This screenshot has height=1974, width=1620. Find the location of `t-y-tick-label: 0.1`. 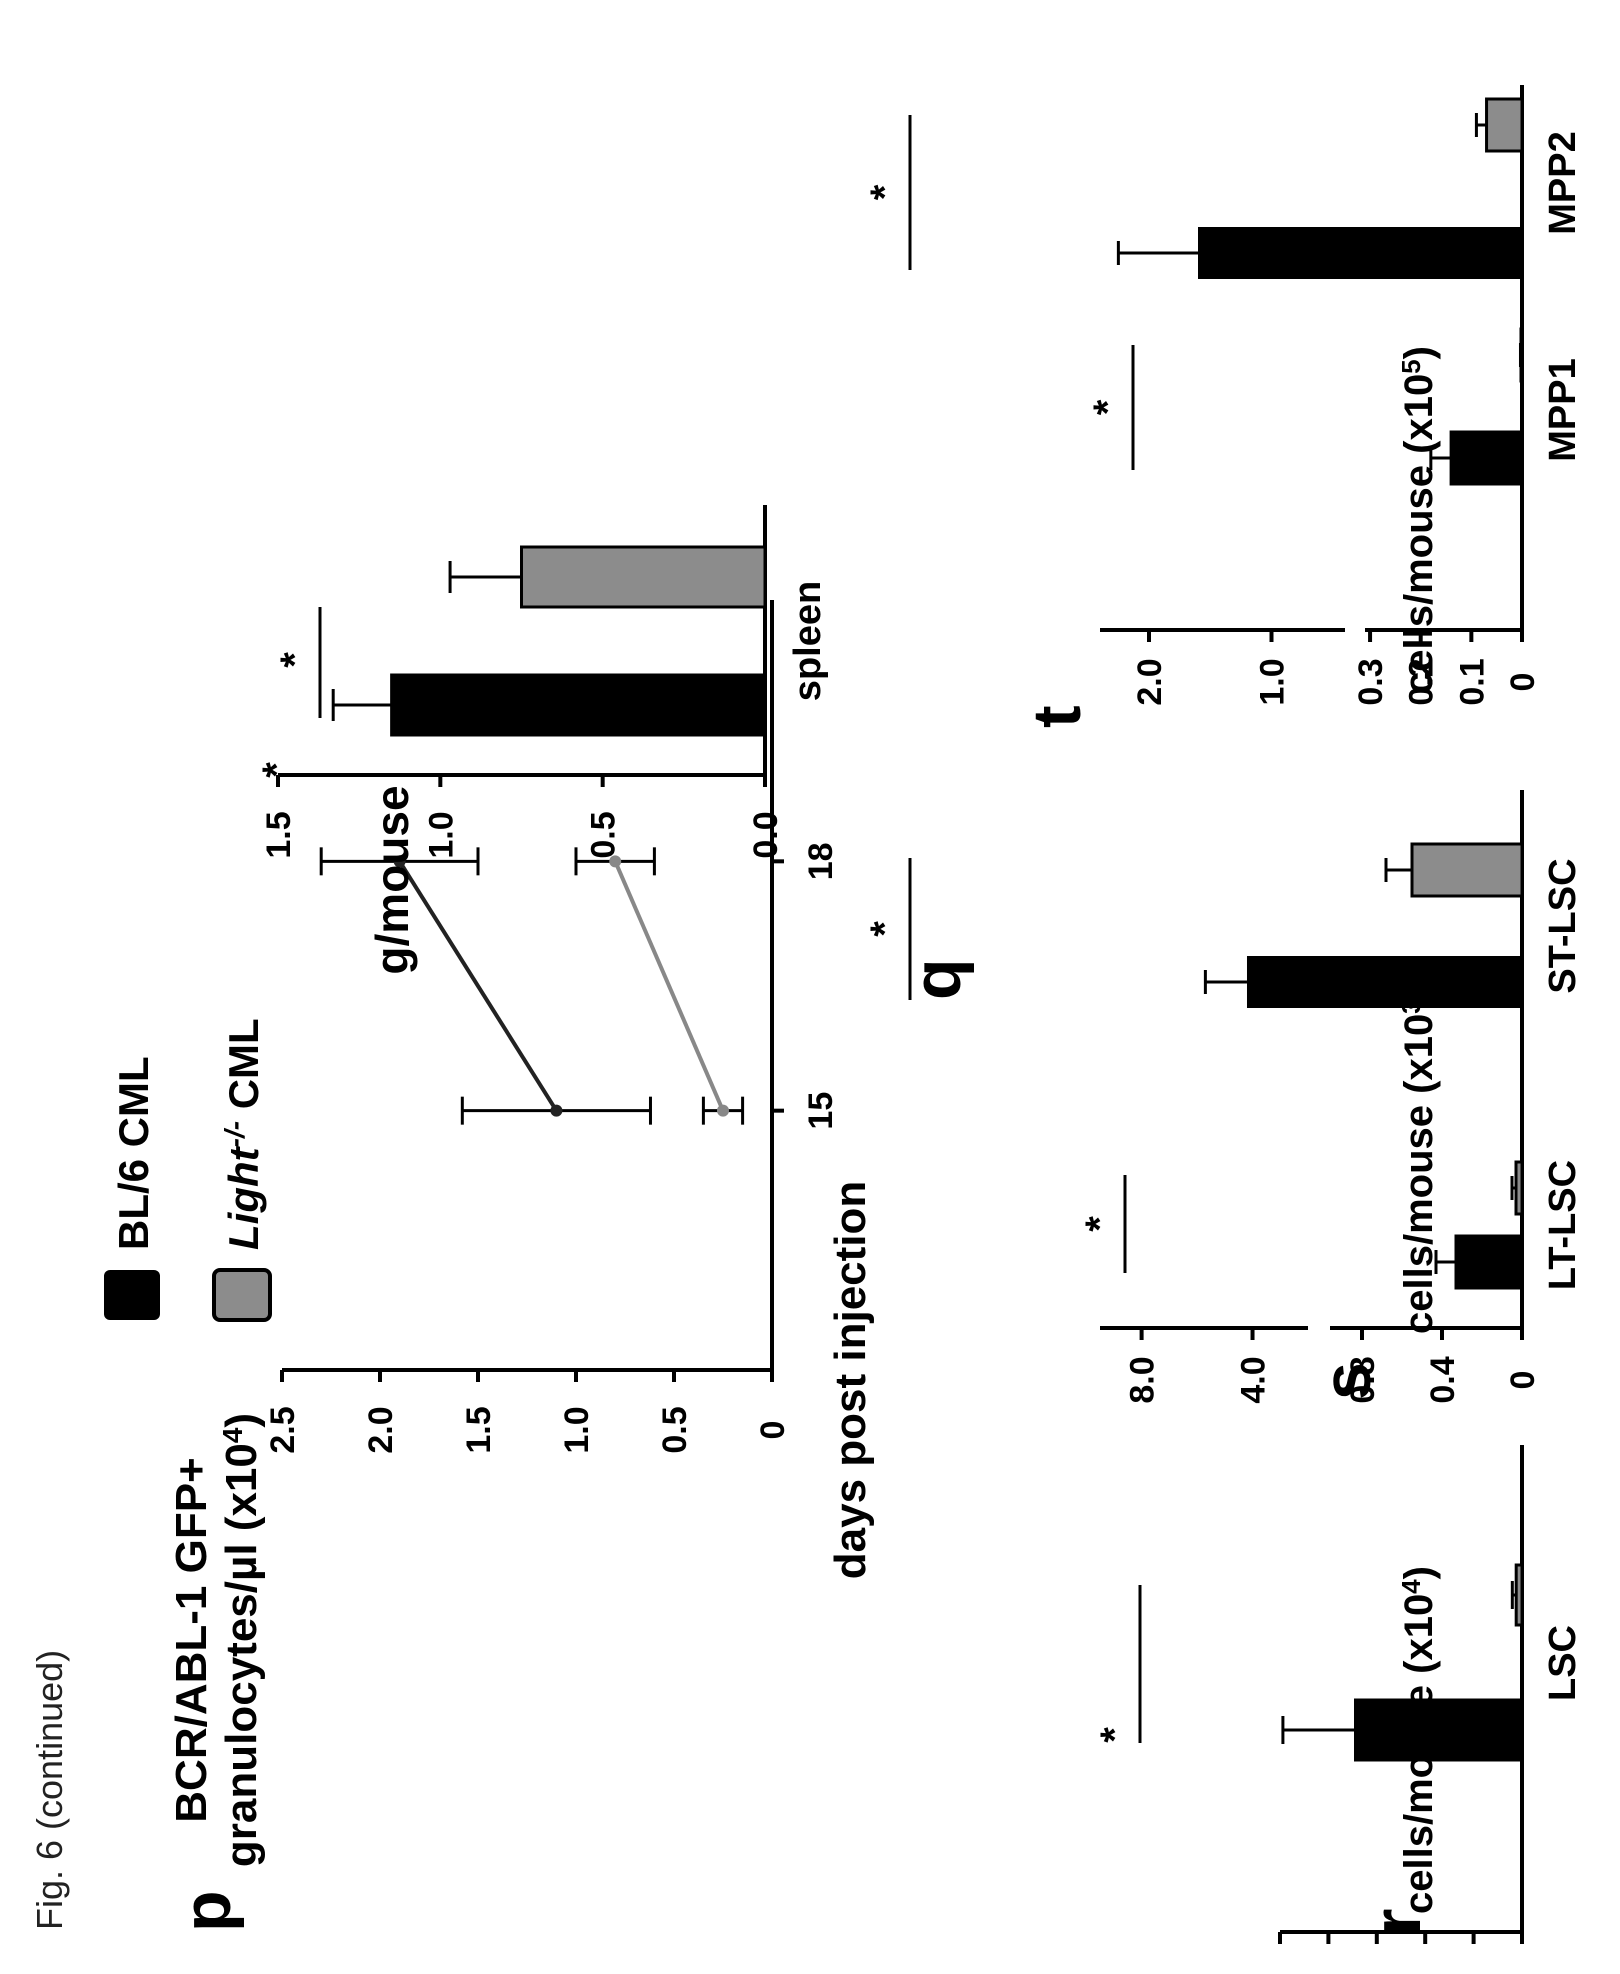

t-y-tick-label: 0.1 is located at coordinates (1472, 681).